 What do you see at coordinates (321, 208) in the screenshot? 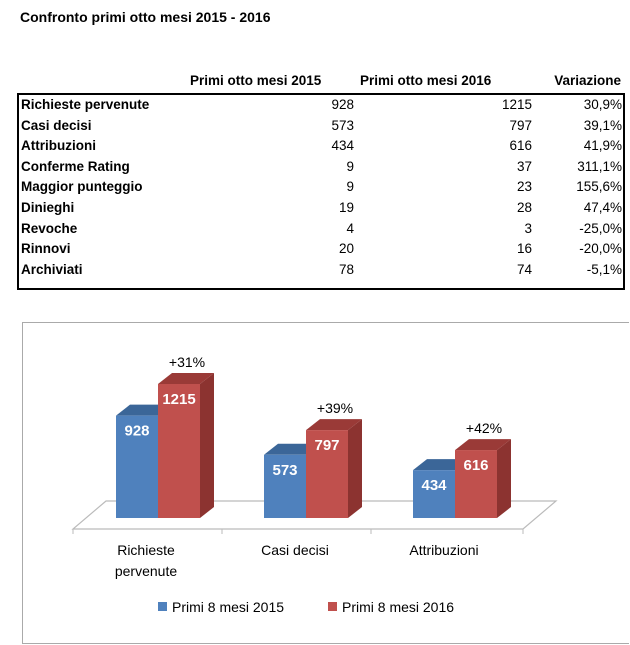
I see `table-row: Dinieghi 19 28 47,4%` at bounding box center [321, 208].